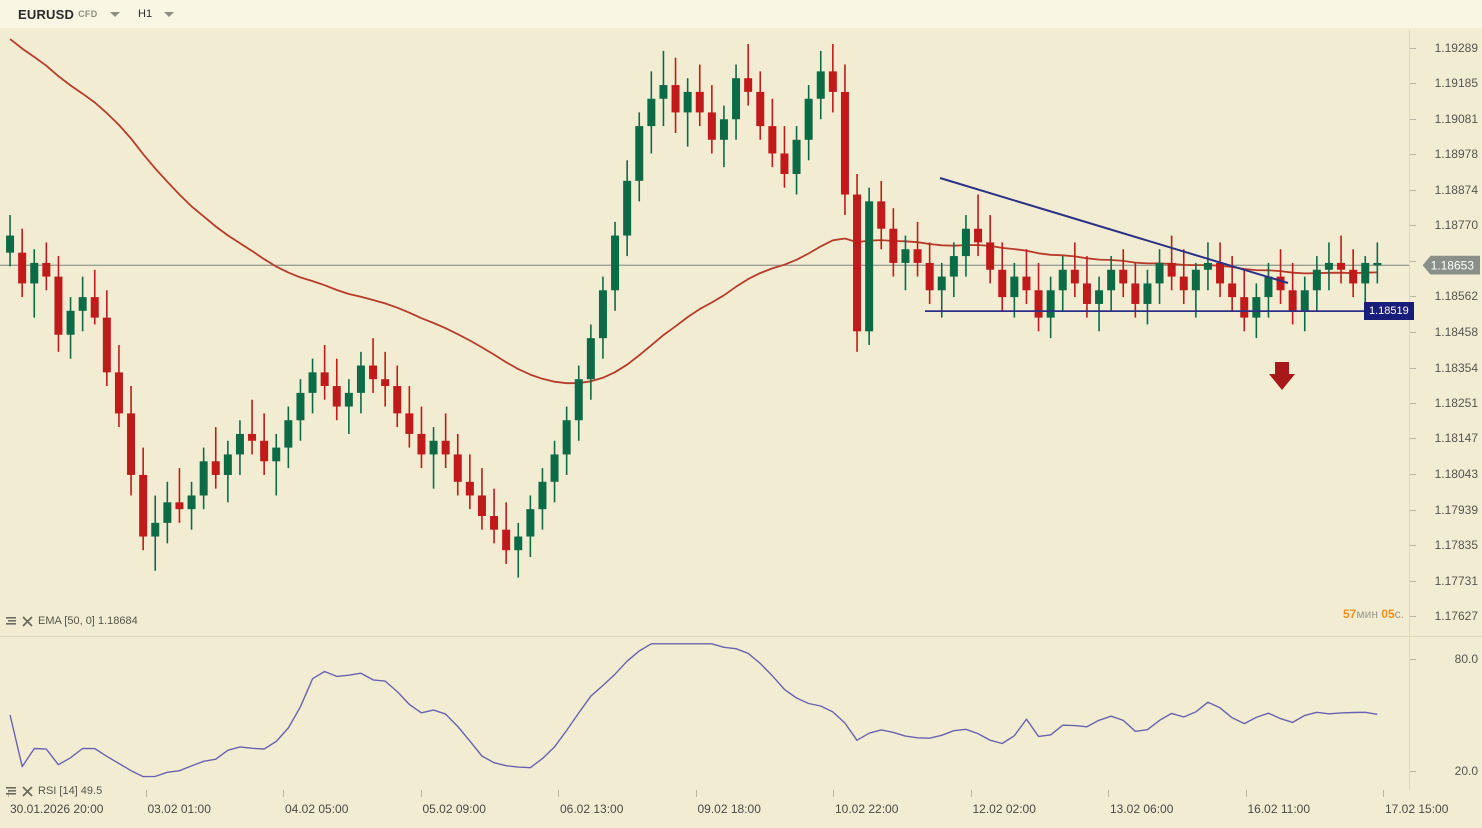 The width and height of the screenshot is (1482, 828). What do you see at coordinates (1409, 410) in the screenshot?
I see `axis-divider` at bounding box center [1409, 410].